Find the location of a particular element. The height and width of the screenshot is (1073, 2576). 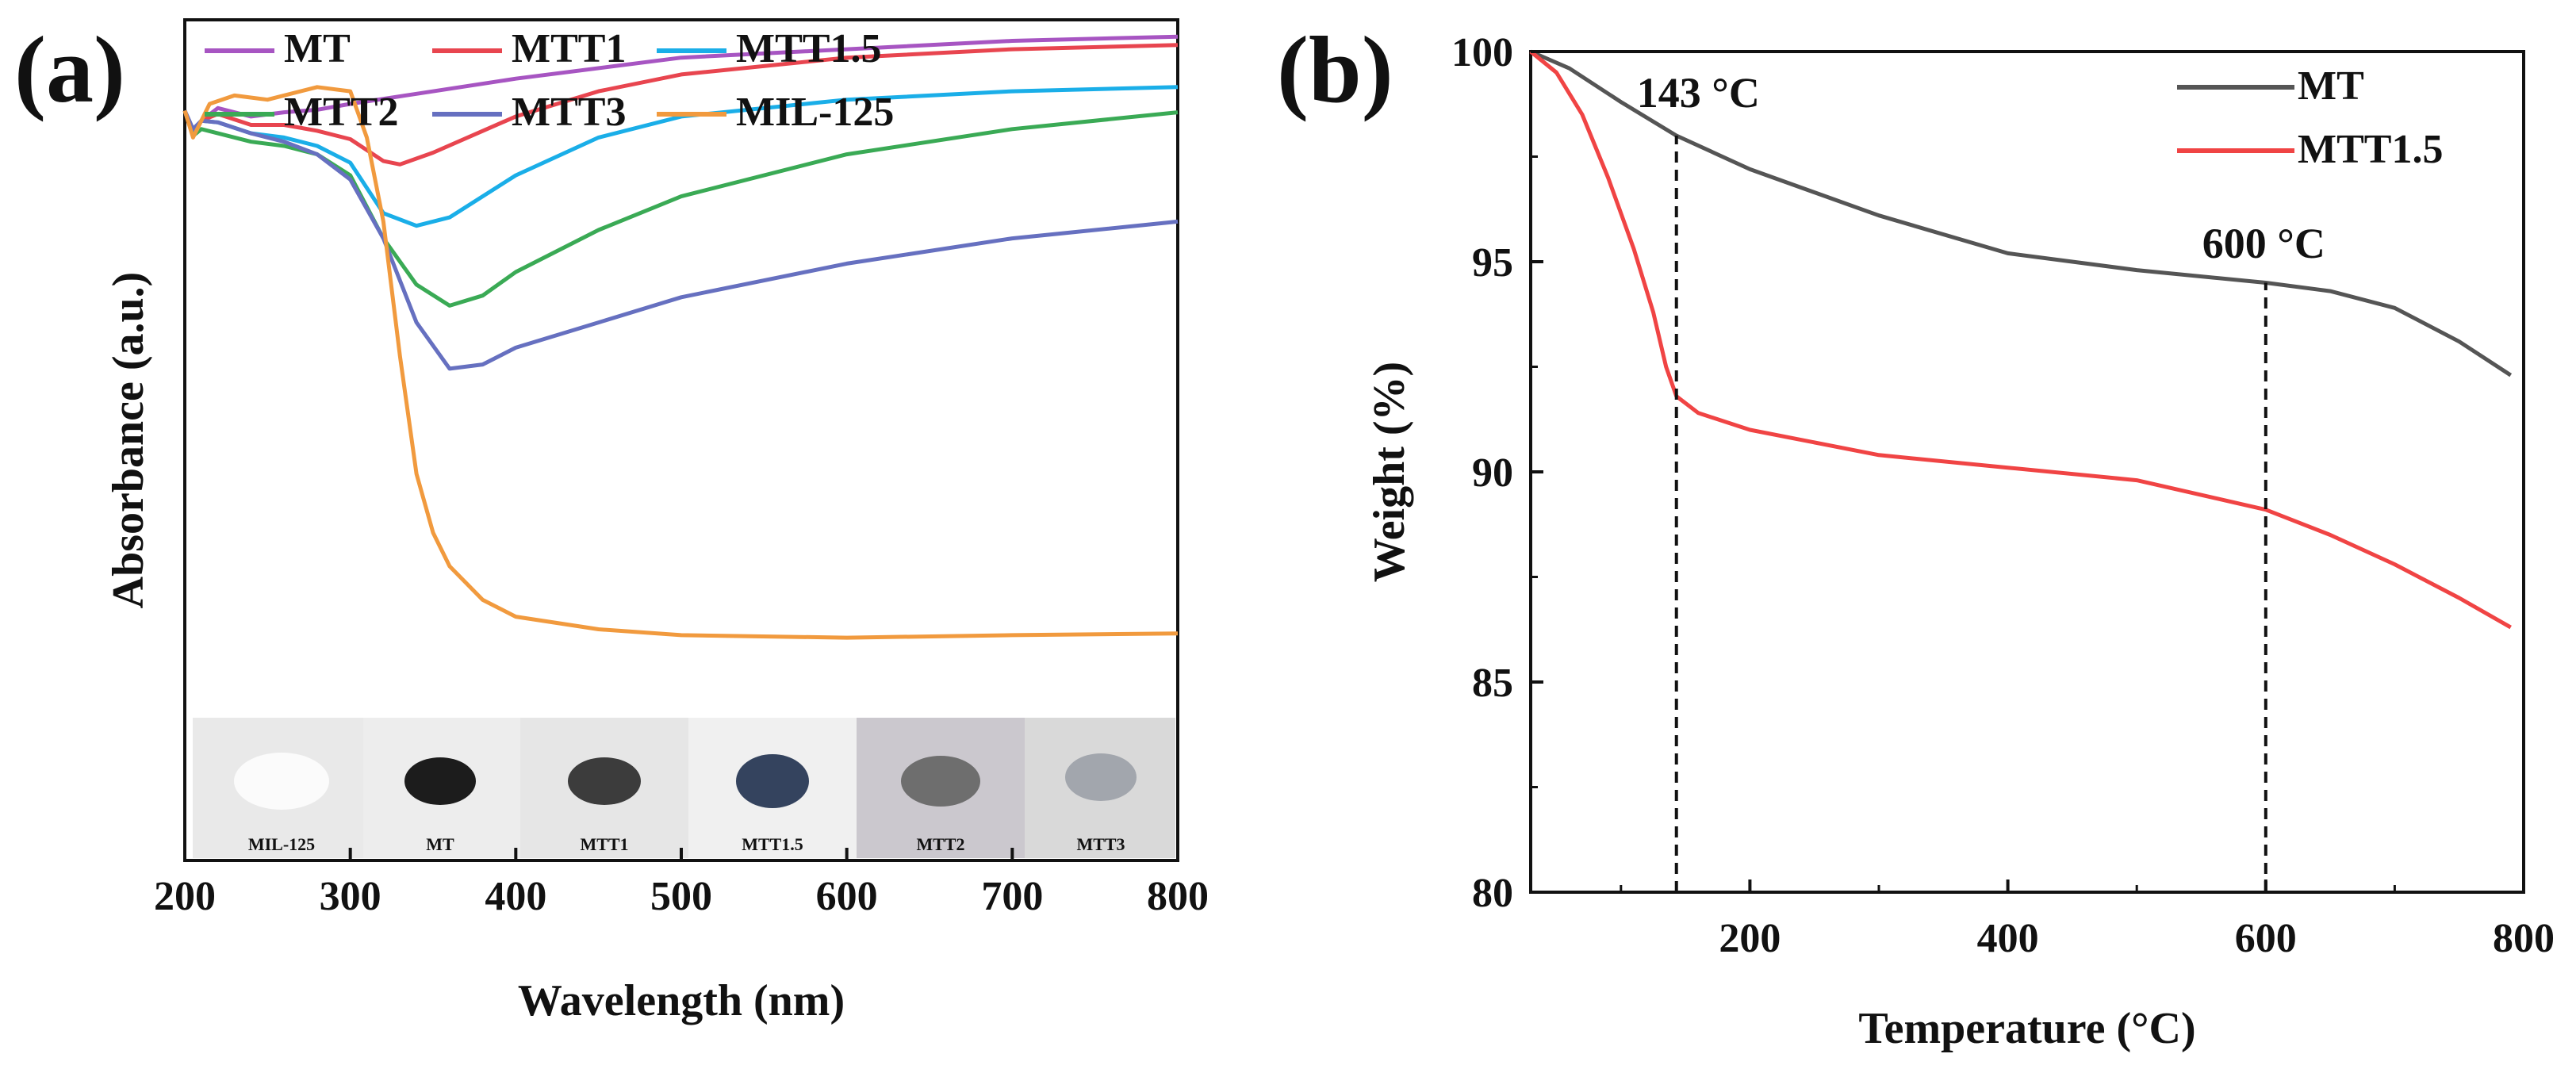

panel-b-y-axis-title: Weight (%) is located at coordinates (1389, 472).